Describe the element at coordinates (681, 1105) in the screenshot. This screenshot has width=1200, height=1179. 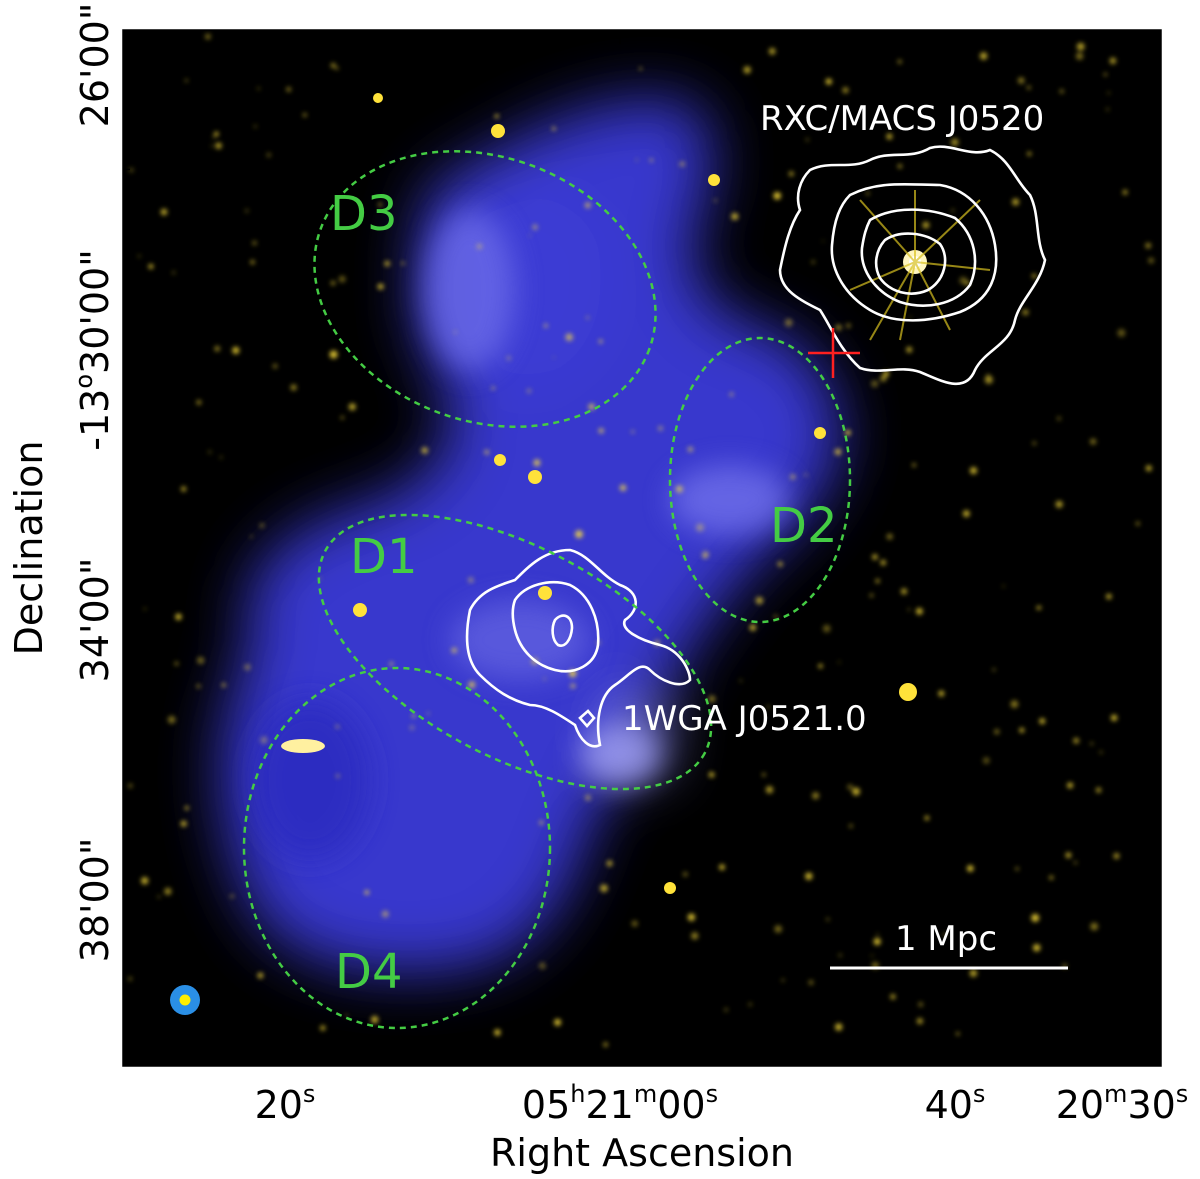
I see `tick-part: 00` at that location.